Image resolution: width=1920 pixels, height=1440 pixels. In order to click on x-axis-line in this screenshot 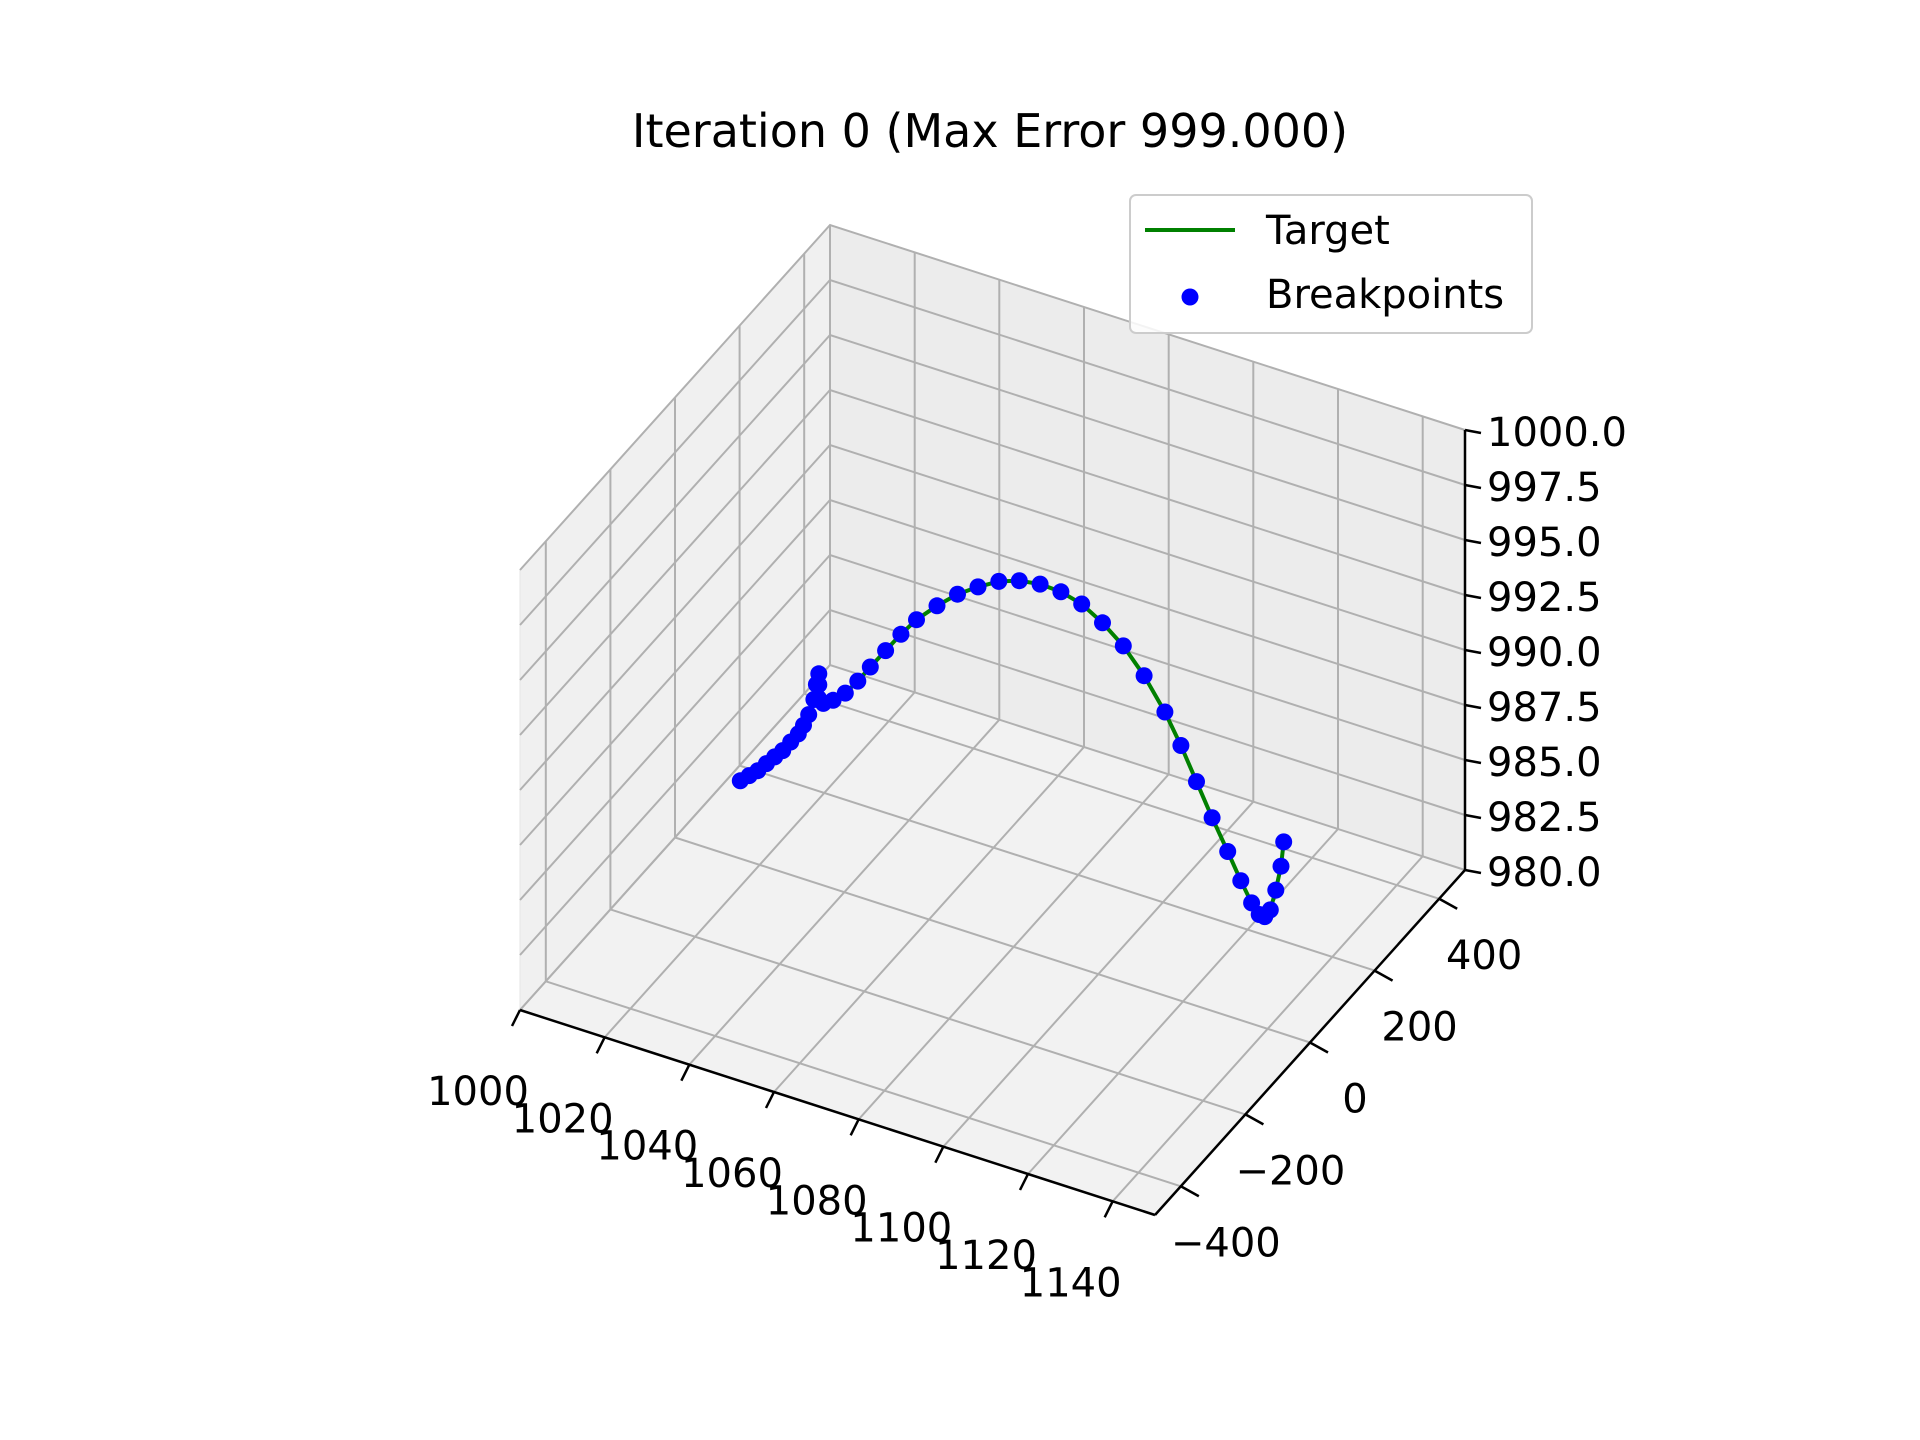, I will do `click(837, 1112)`.